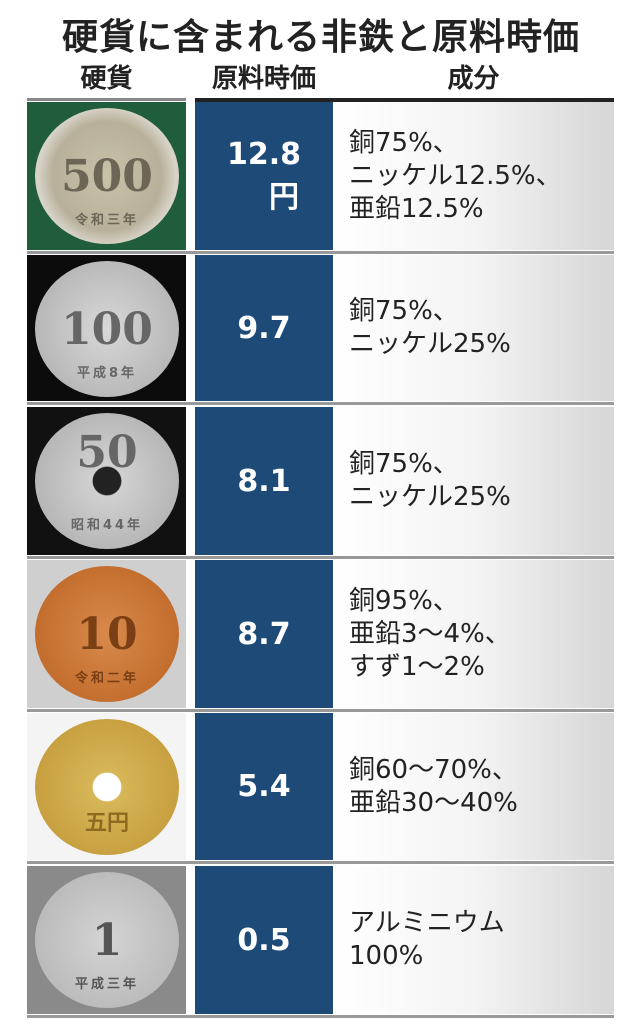 The image size is (642, 1024). Describe the element at coordinates (284, 197) in the screenshot. I see `price-unit: 円` at that location.